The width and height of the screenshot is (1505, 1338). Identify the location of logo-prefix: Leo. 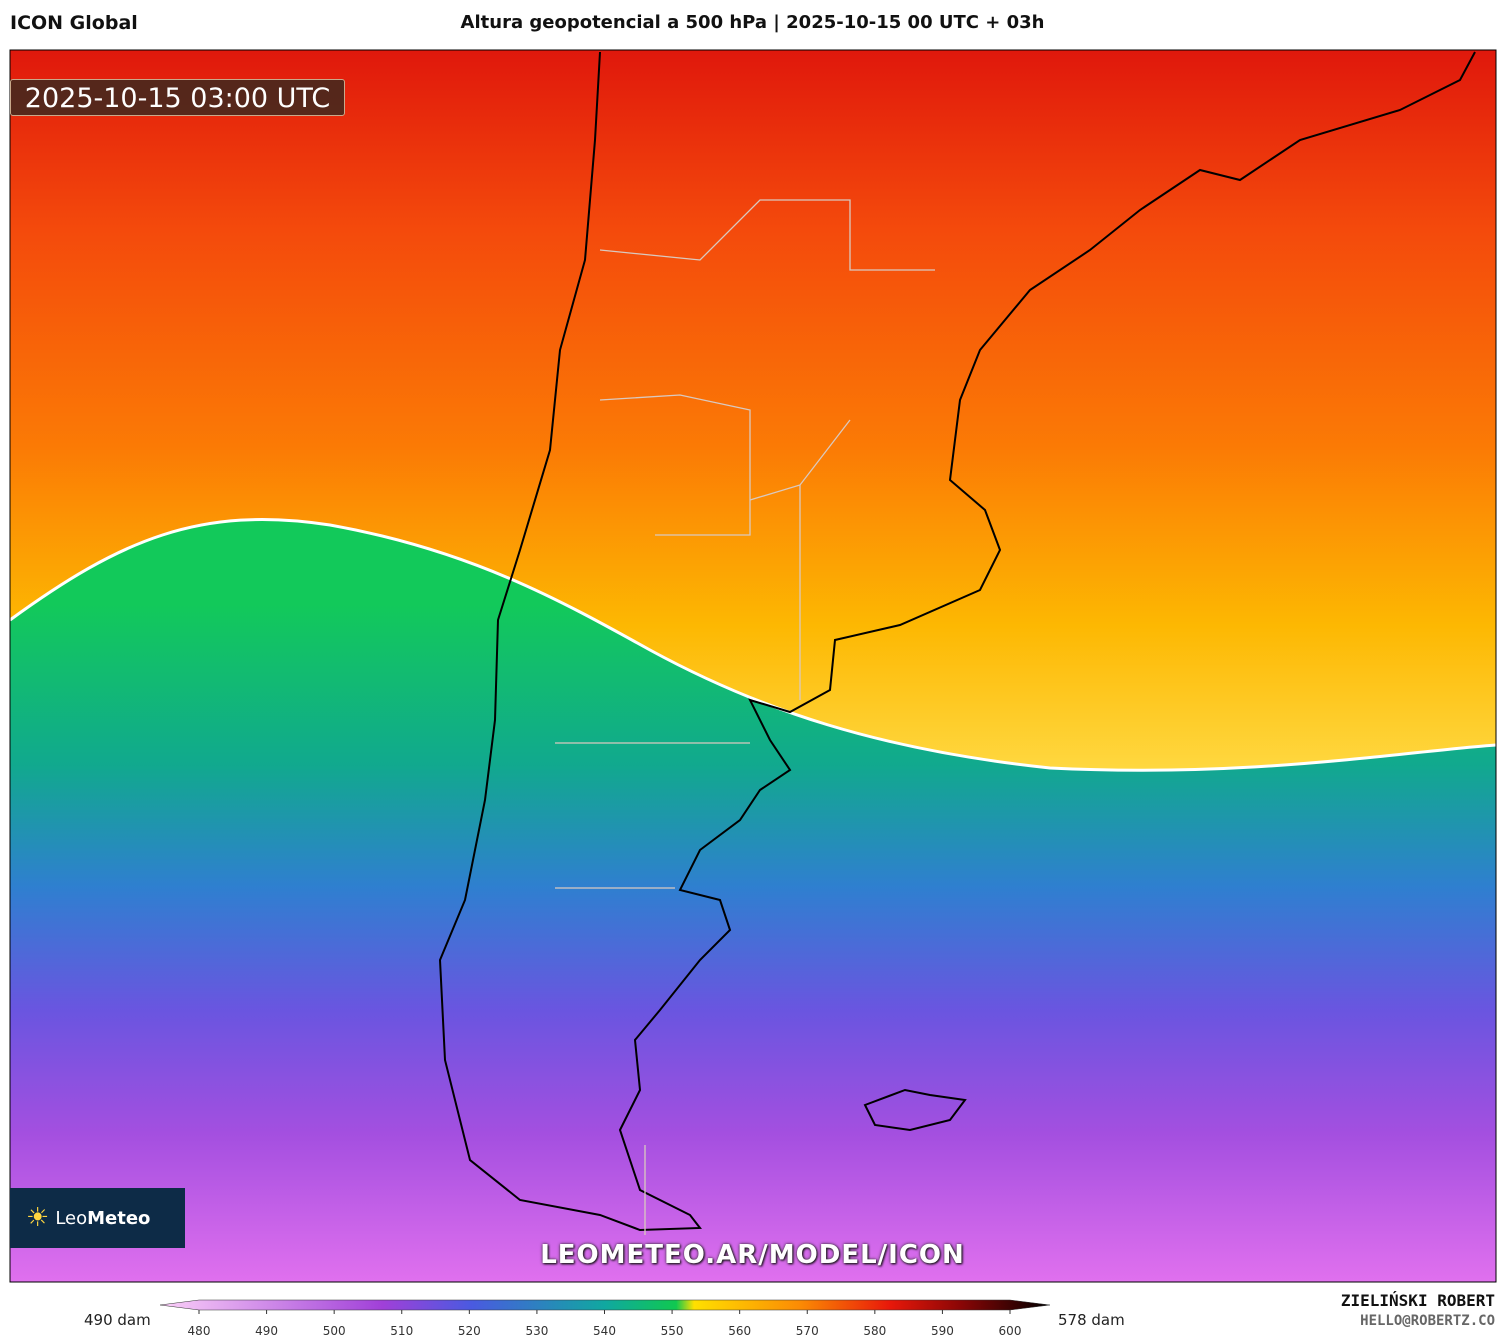
(71, 1218).